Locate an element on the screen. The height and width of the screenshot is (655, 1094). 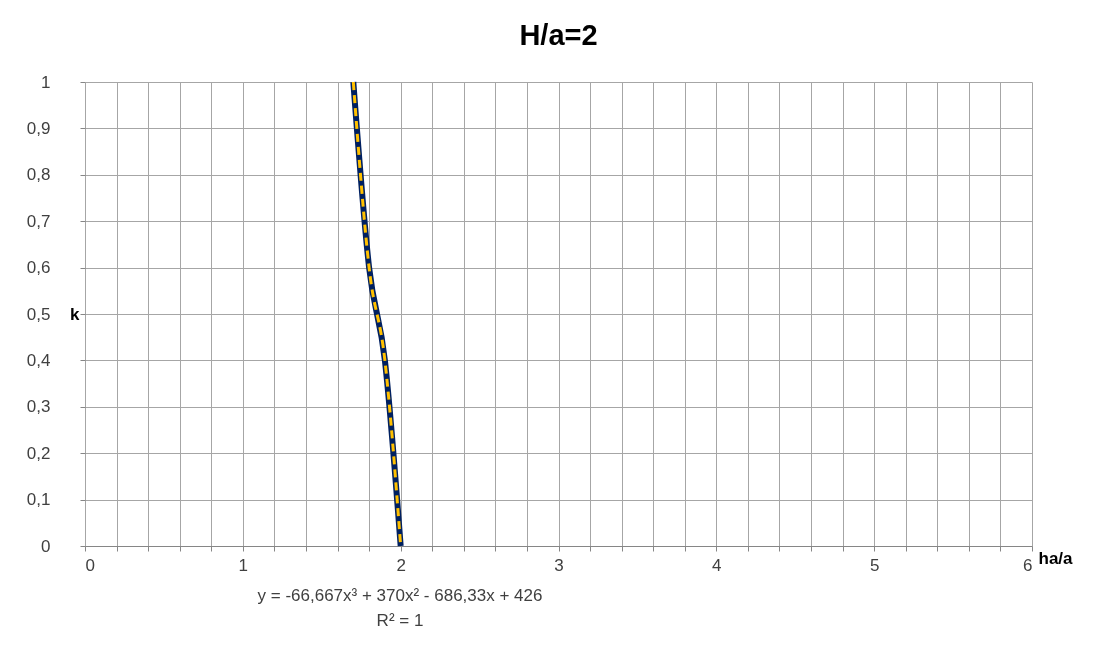
x-tick-label: 2 is located at coordinates (401, 565).